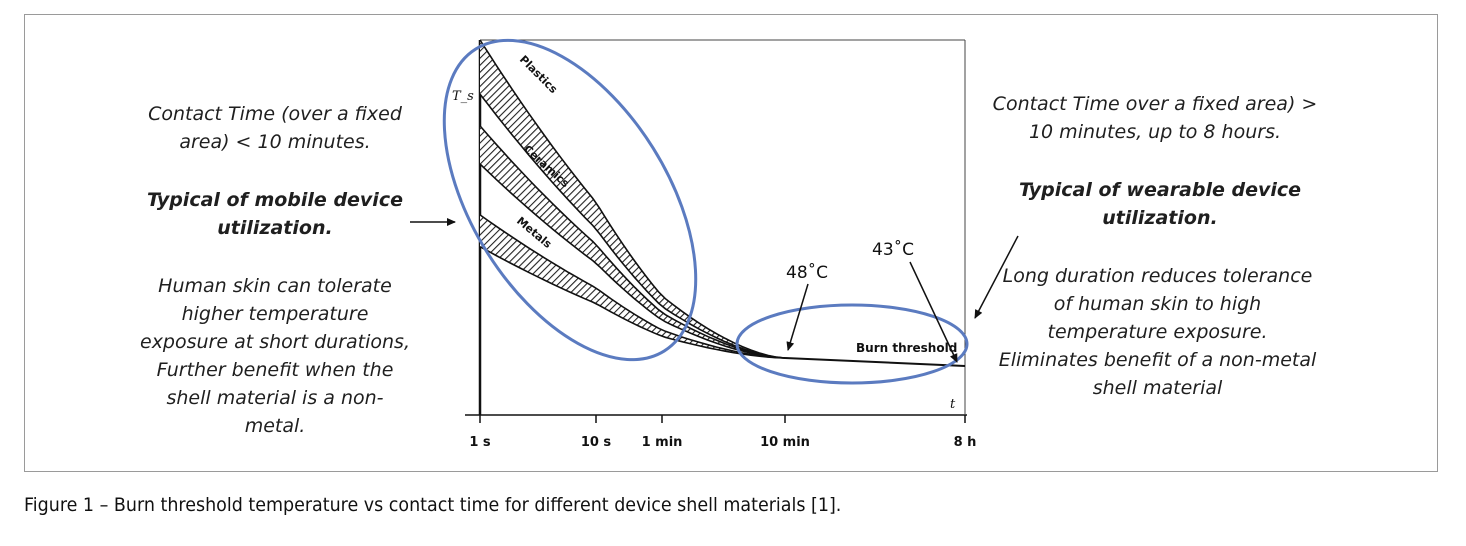 This screenshot has height=546, width=1466. What do you see at coordinates (662, 442) in the screenshot?
I see `x-tick-label: 1 min` at bounding box center [662, 442].